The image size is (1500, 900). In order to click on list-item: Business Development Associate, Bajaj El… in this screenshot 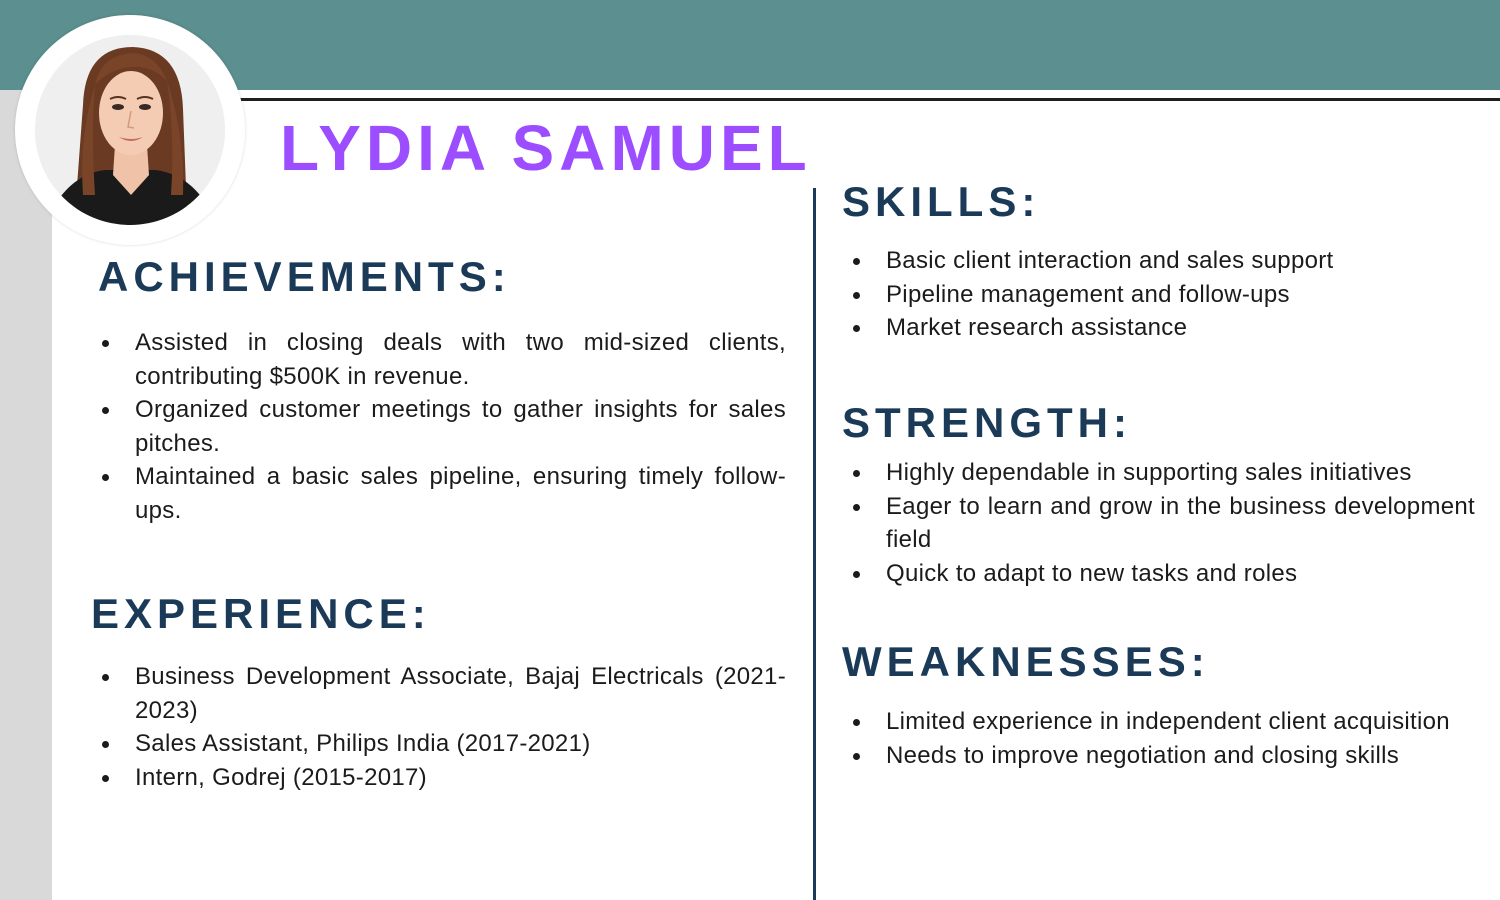, I will do `click(443, 693)`.